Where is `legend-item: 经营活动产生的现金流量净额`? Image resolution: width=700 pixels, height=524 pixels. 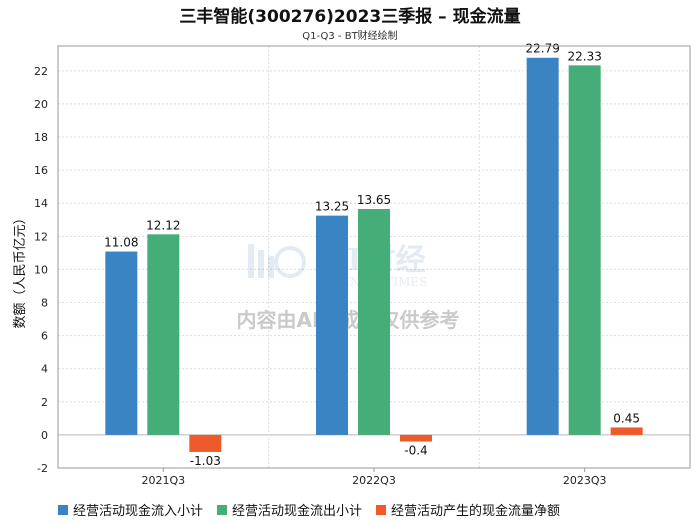
legend-item: 经营活动产生的现金流量净额 is located at coordinates (468, 509).